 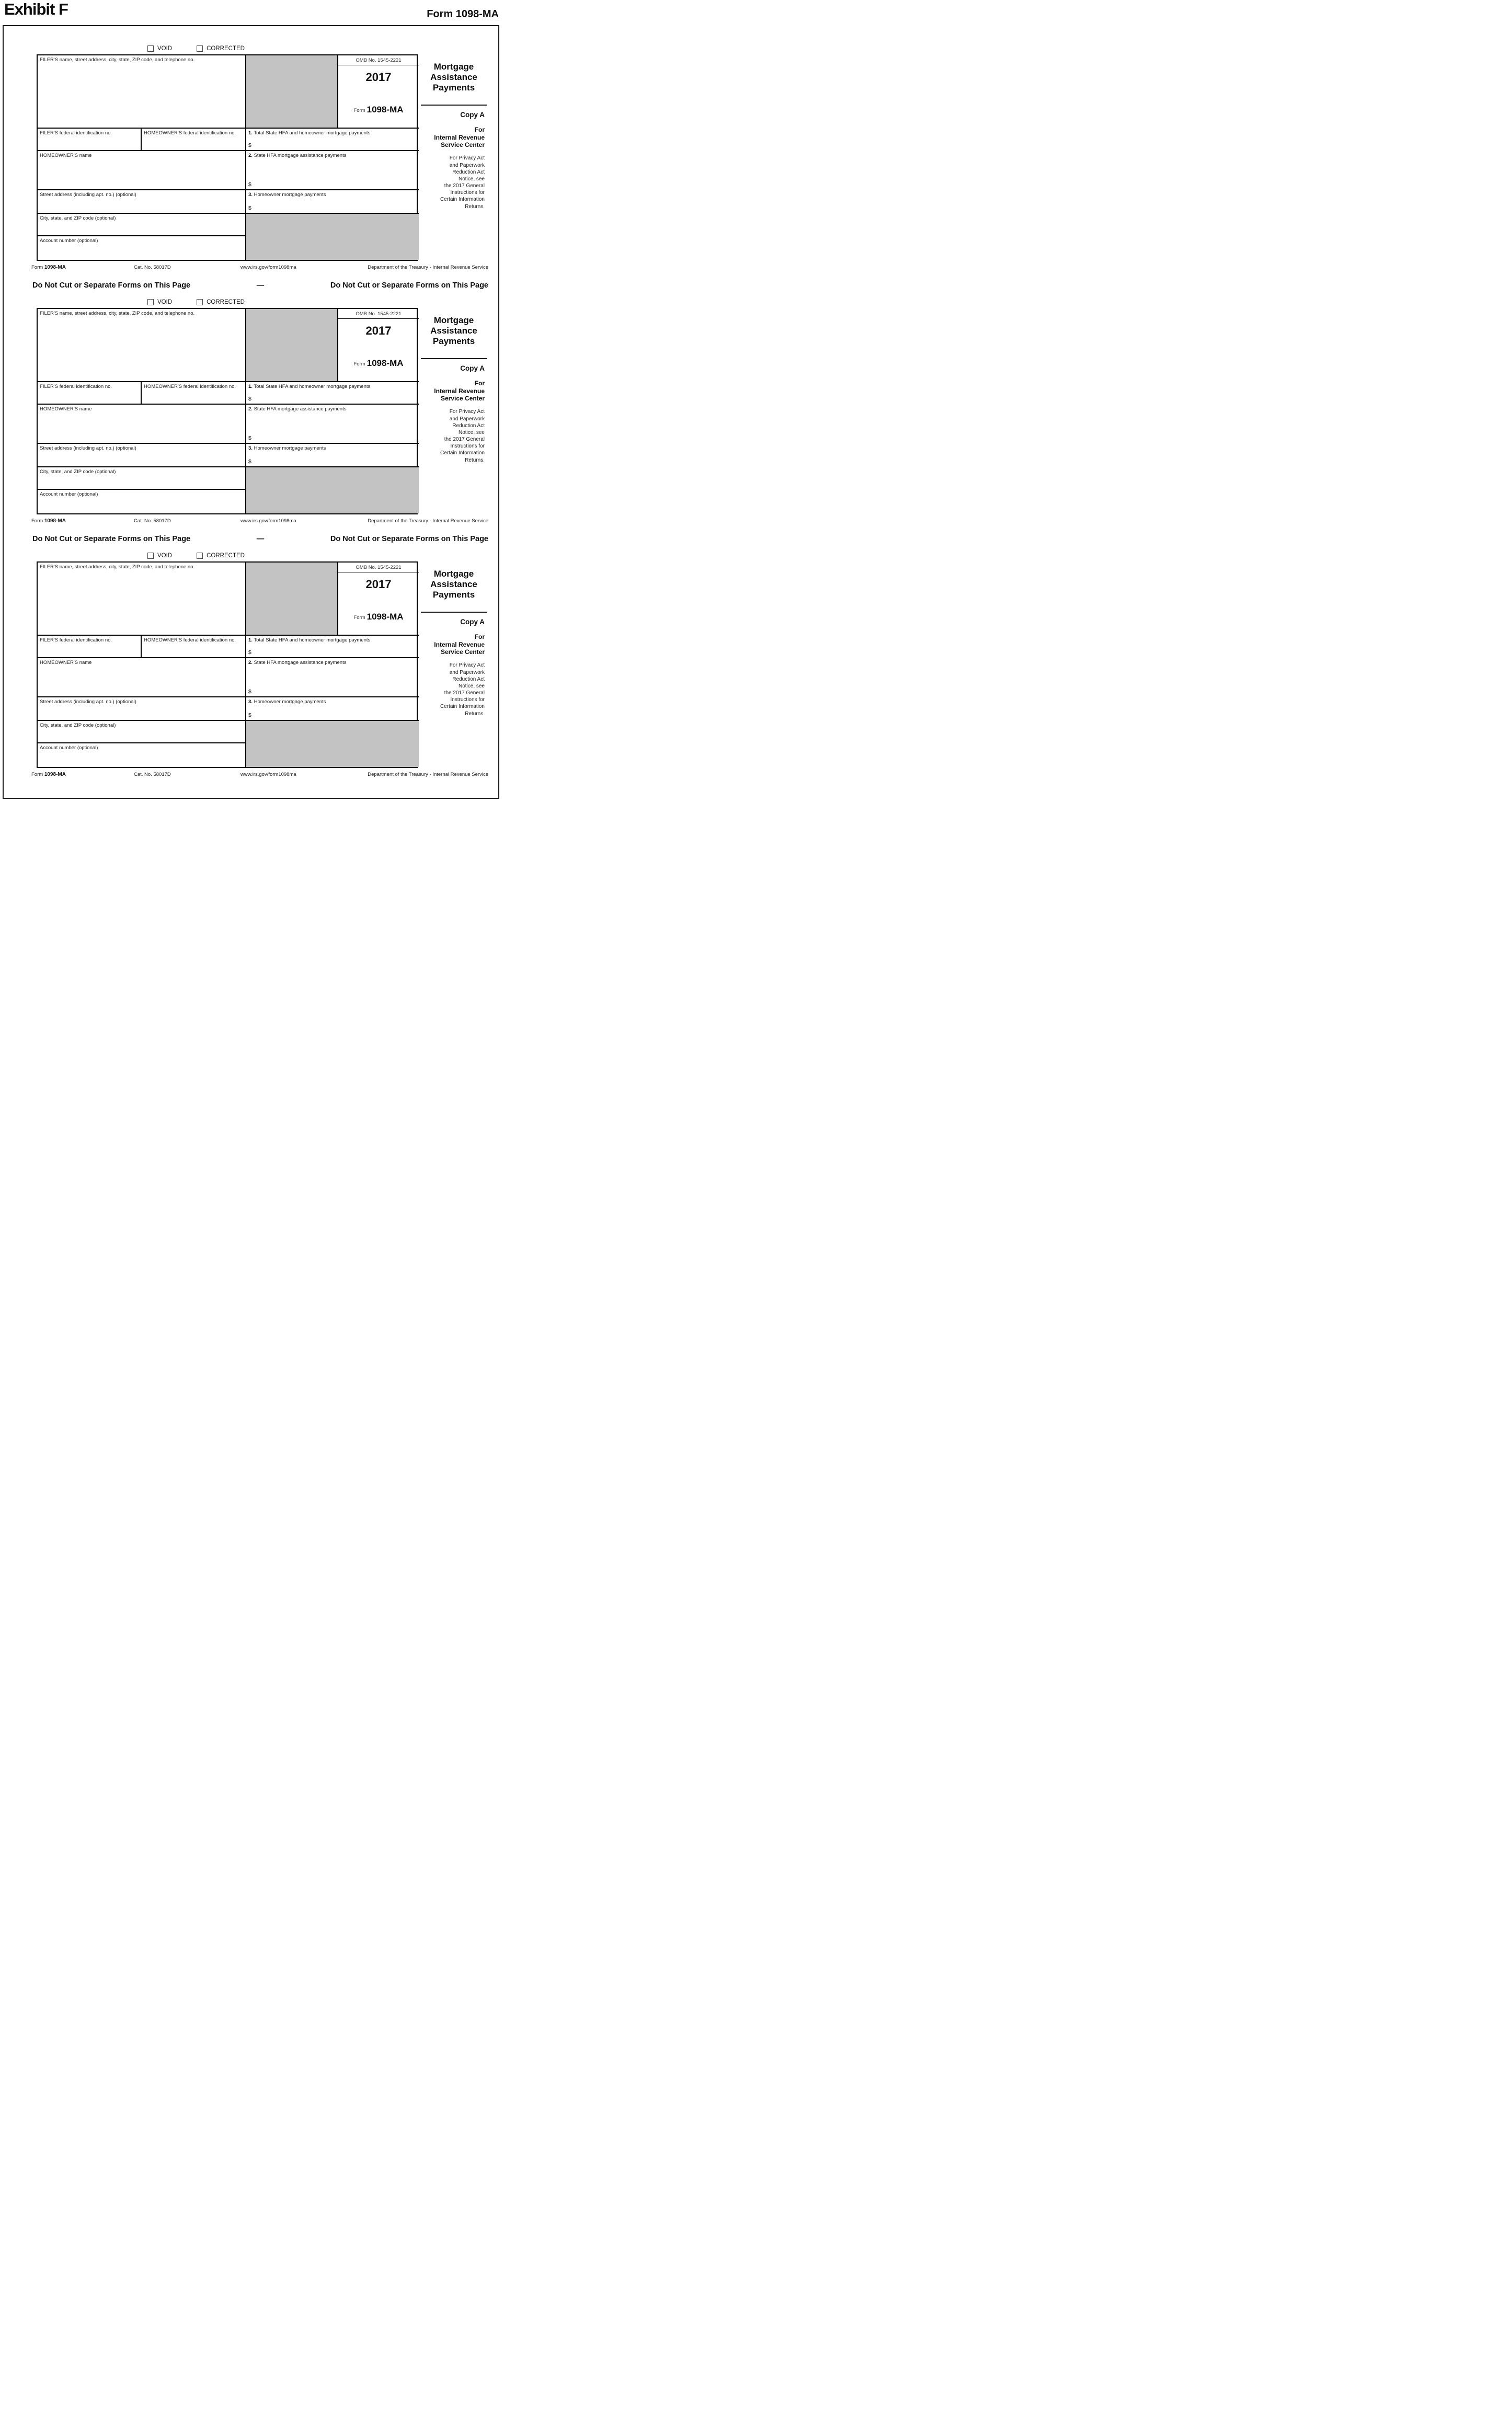 I want to click on footer-form-id: Form 1098-MA, so click(x=49, y=775).